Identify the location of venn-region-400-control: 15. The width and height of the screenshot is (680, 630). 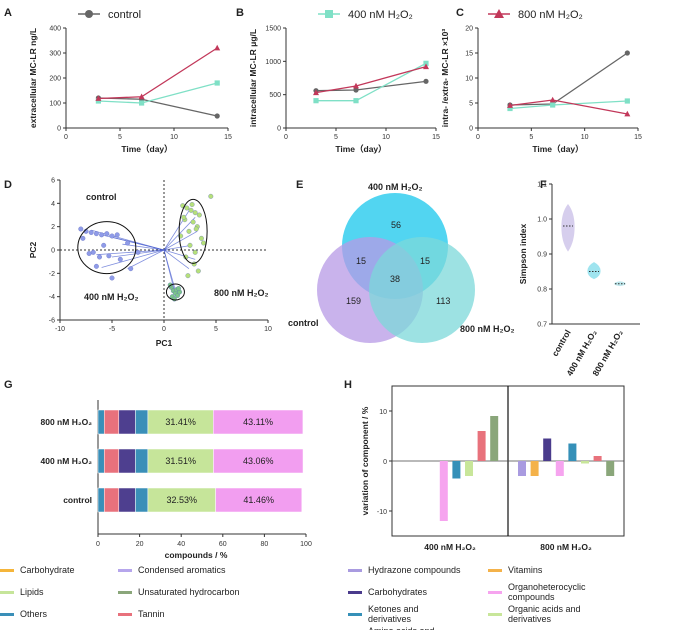
(361, 261).